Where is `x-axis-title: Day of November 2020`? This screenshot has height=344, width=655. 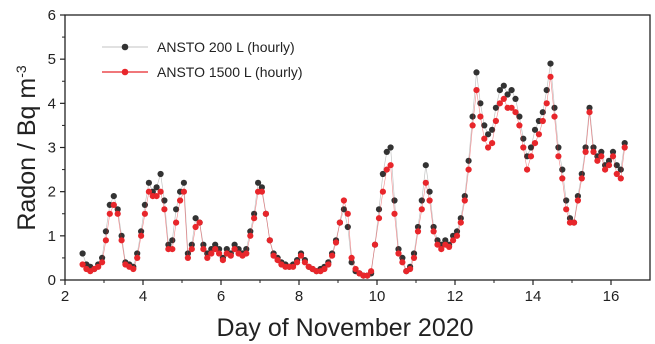 x-axis-title: Day of November 2020 is located at coordinates (344, 328).